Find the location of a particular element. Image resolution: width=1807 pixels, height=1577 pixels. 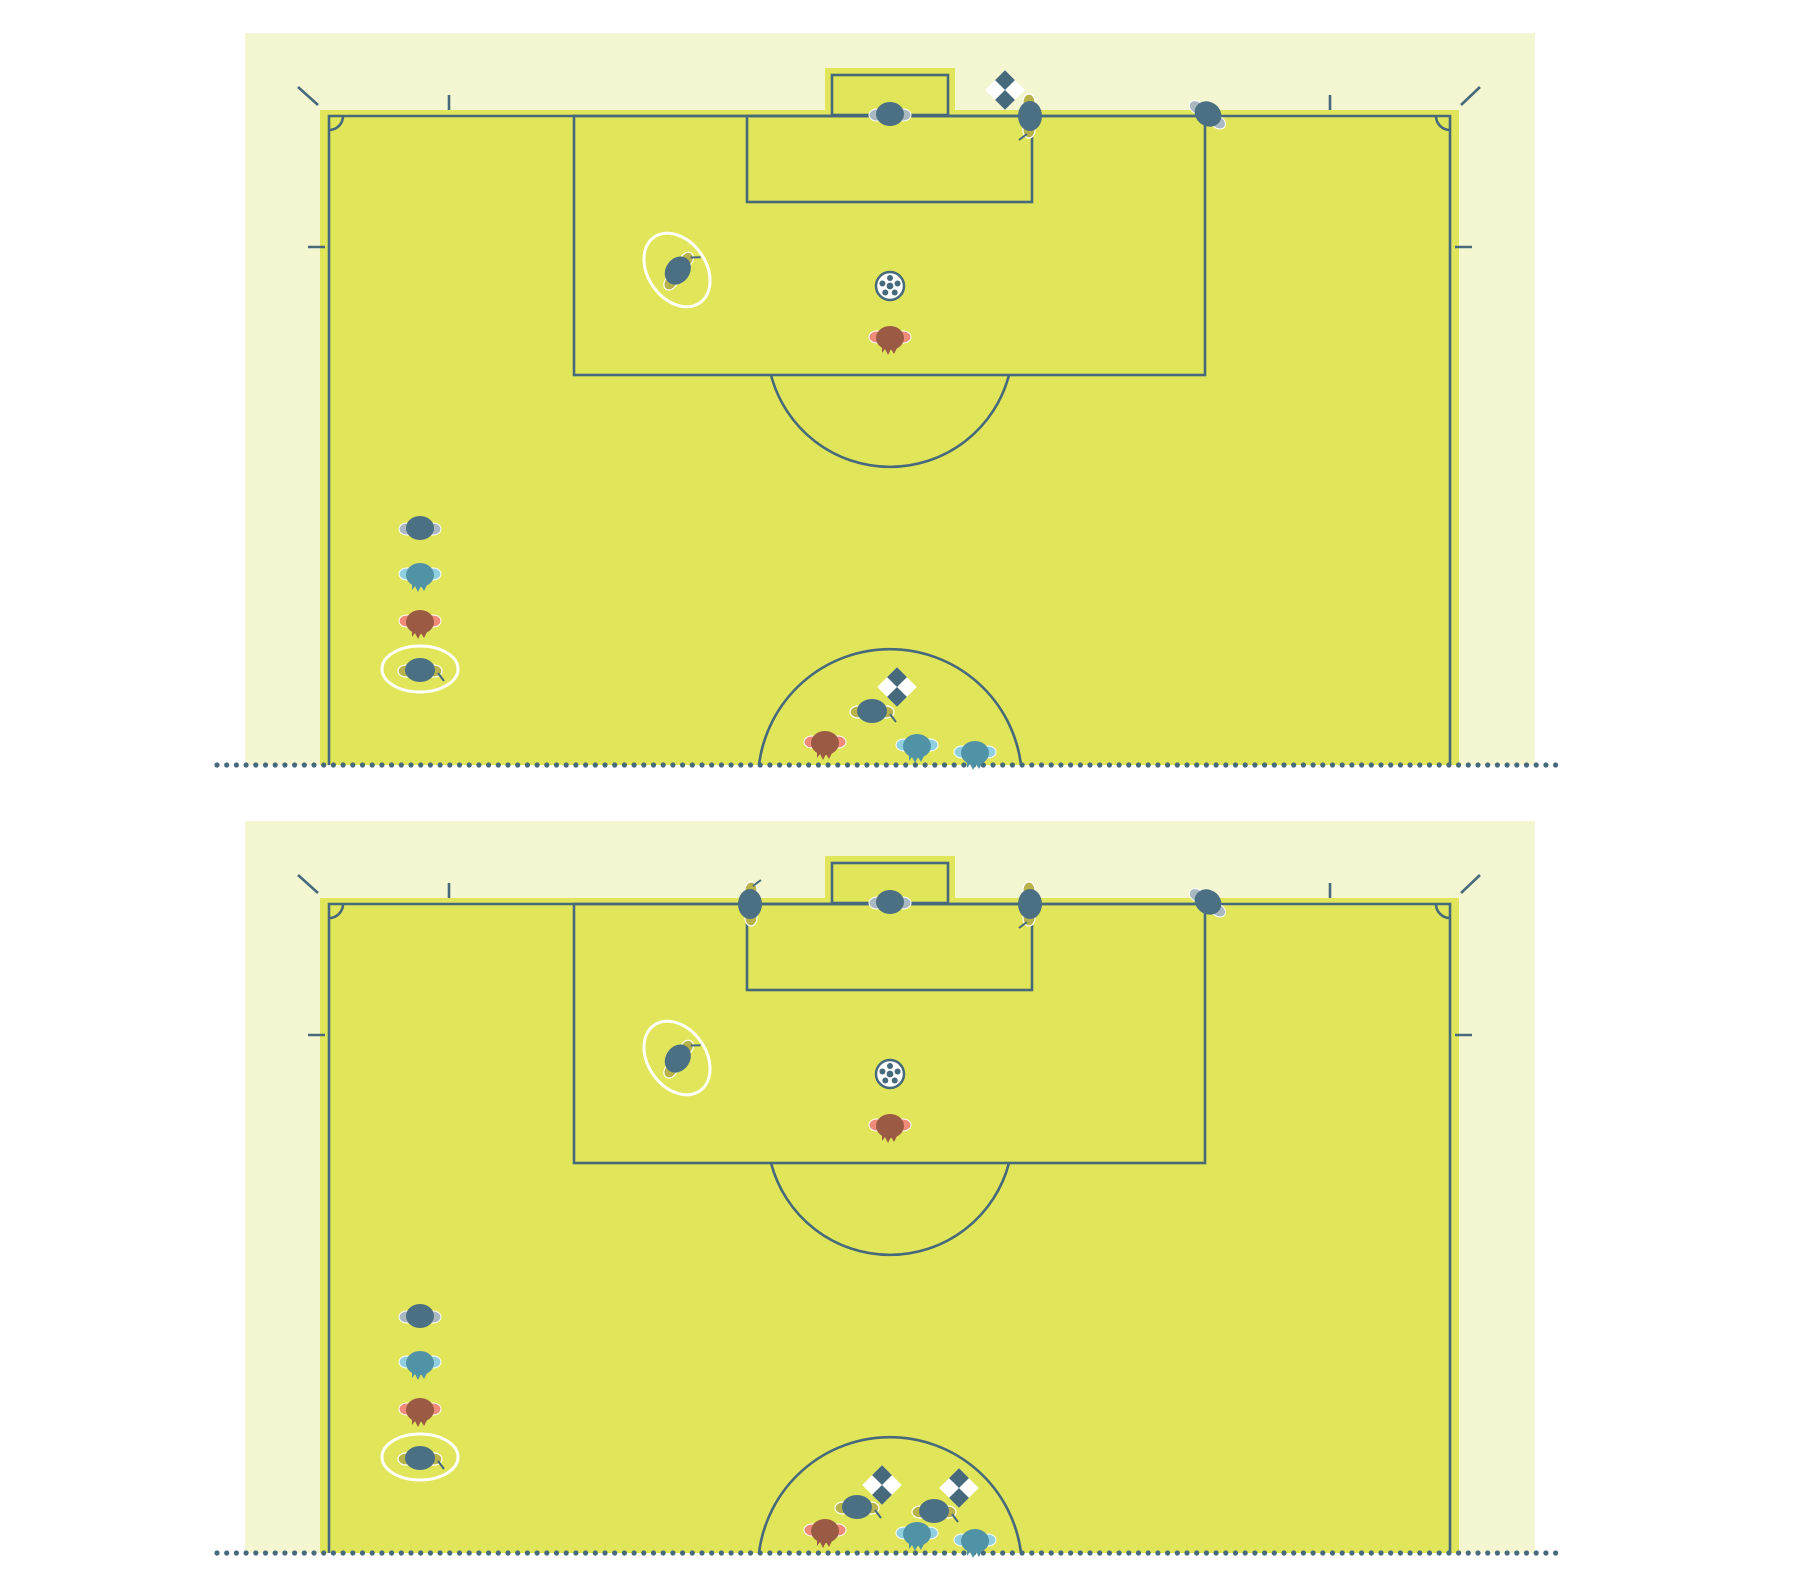

corner-arc-left is located at coordinates (336, 123).